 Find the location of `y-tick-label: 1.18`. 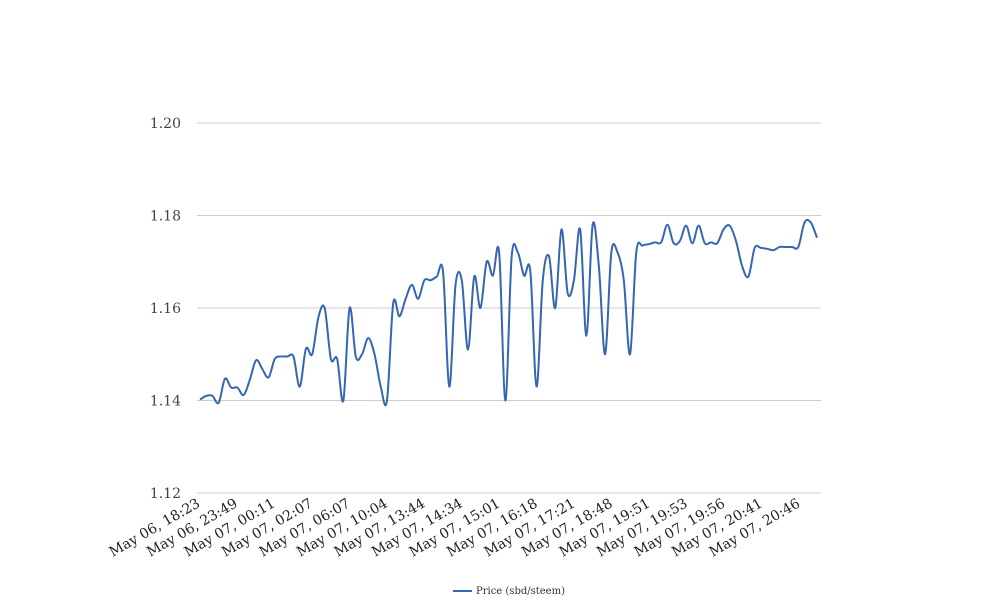

y-tick-label: 1.18 is located at coordinates (165, 217).